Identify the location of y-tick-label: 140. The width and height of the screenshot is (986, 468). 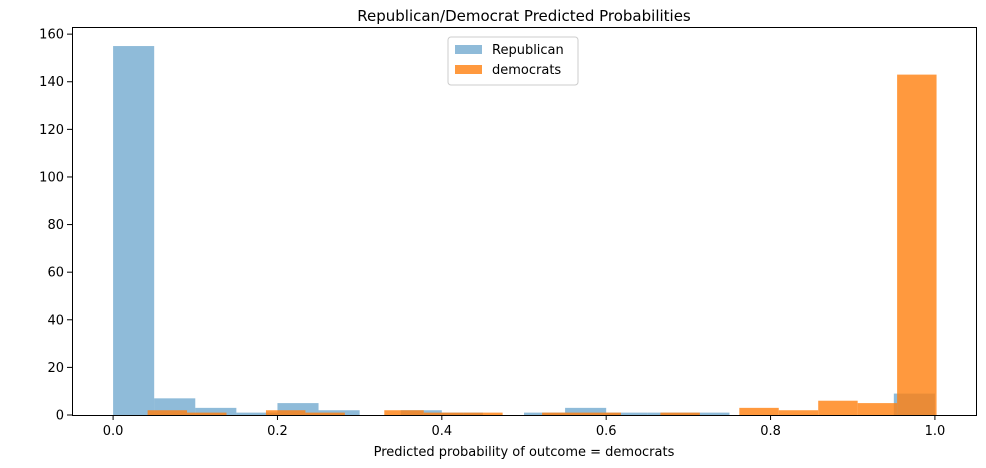
(51, 82).